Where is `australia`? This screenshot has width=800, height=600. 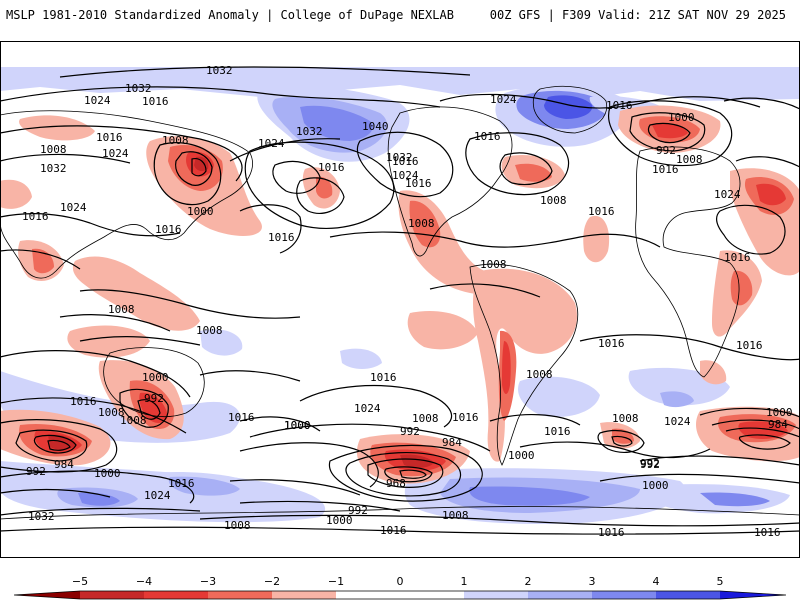 australia is located at coordinates (154, 382).